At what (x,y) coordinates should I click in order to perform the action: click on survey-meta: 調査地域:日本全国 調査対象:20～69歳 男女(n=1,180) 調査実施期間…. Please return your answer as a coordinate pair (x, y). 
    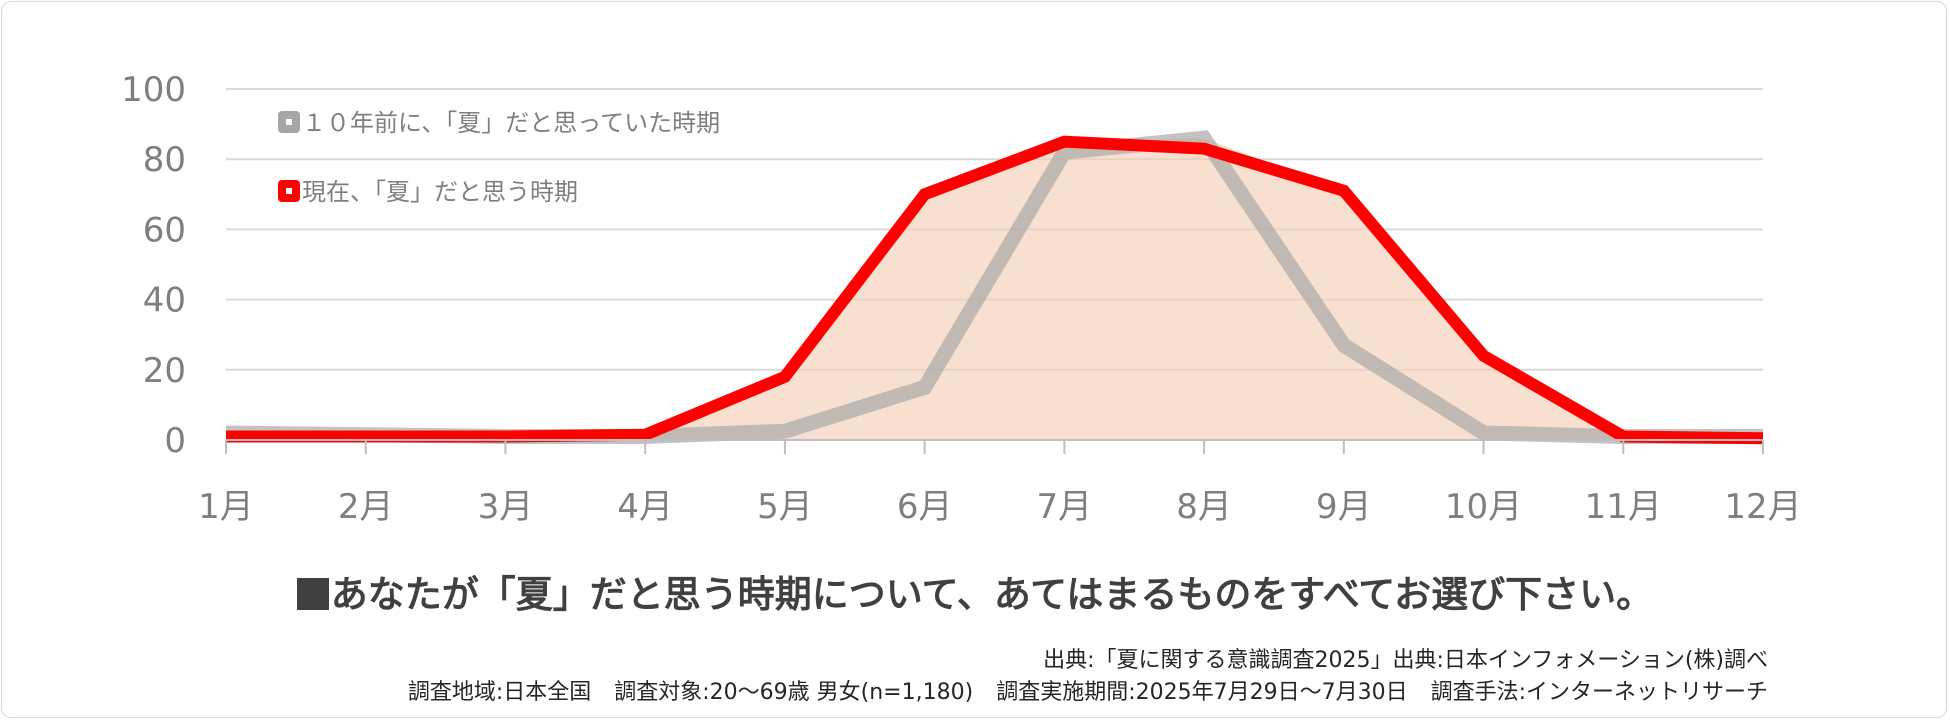
    Looking at the image, I should click on (1088, 690).